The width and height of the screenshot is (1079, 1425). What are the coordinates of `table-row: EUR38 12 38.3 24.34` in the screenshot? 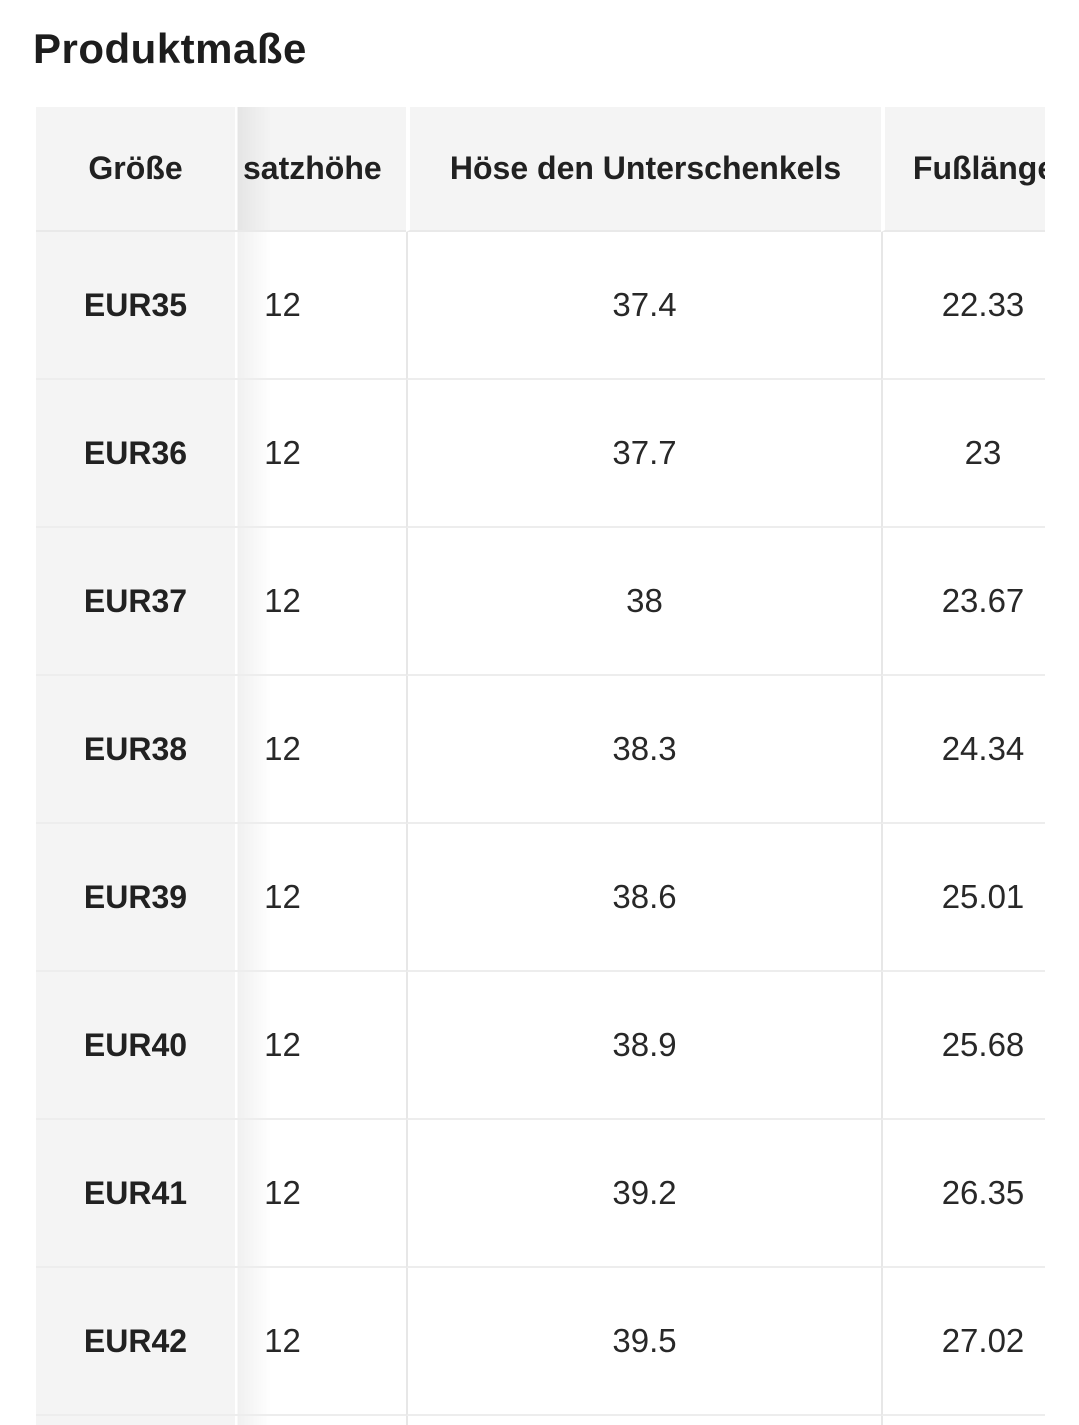 It's located at (540, 750).